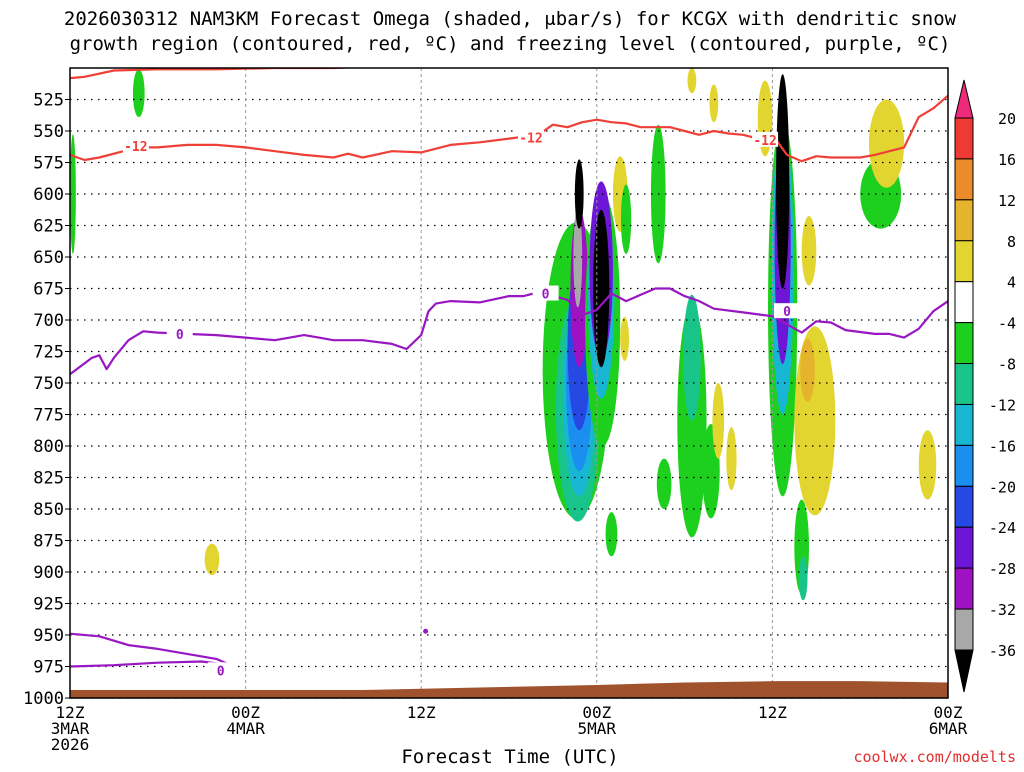 The height and width of the screenshot is (772, 1024). What do you see at coordinates (180, 335) in the screenshot?
I see `contour-label-freezing_level-0: 0` at bounding box center [180, 335].